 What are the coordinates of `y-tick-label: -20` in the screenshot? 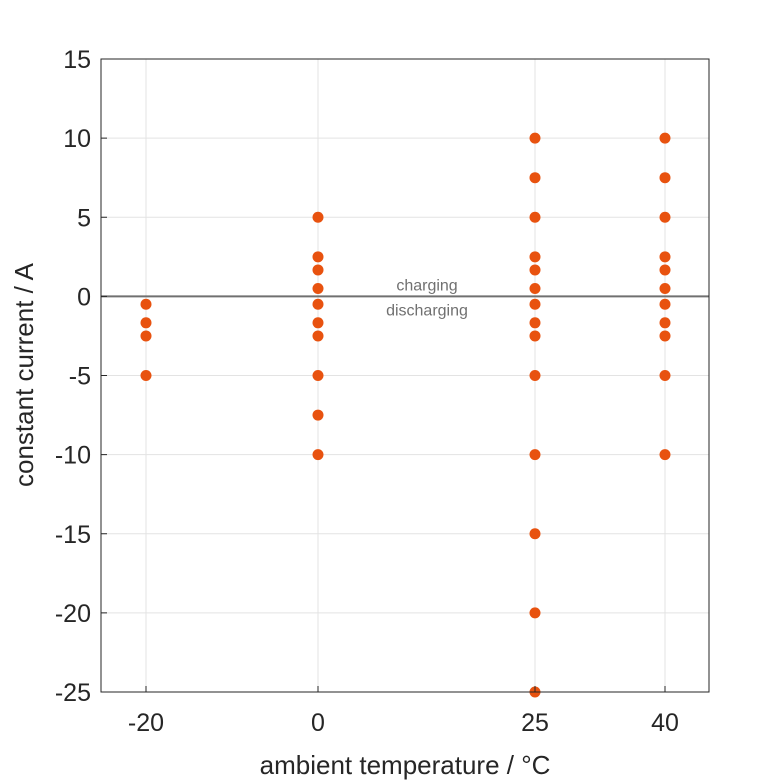 It's located at (73, 614).